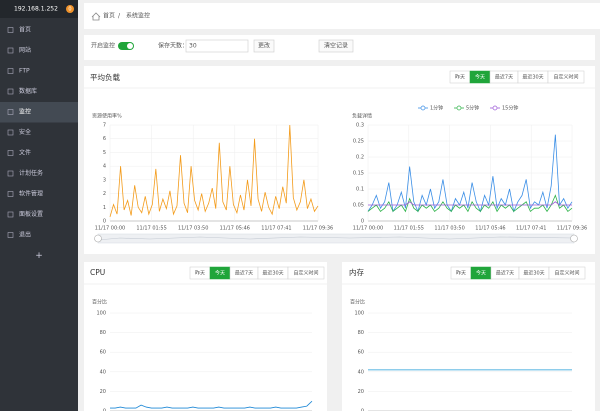 The width and height of the screenshot is (600, 411). Describe the element at coordinates (103, 333) in the screenshot. I see `y-tick-label: 80` at that location.